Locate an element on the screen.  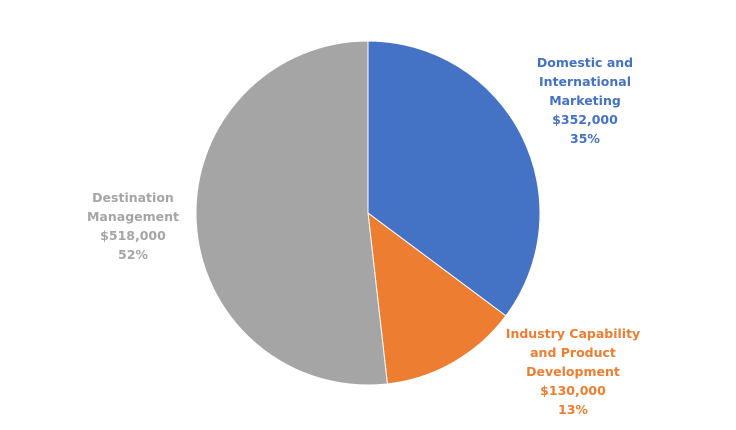
data-label-destination-management: Destination Management $518,000 52% is located at coordinates (133, 226).